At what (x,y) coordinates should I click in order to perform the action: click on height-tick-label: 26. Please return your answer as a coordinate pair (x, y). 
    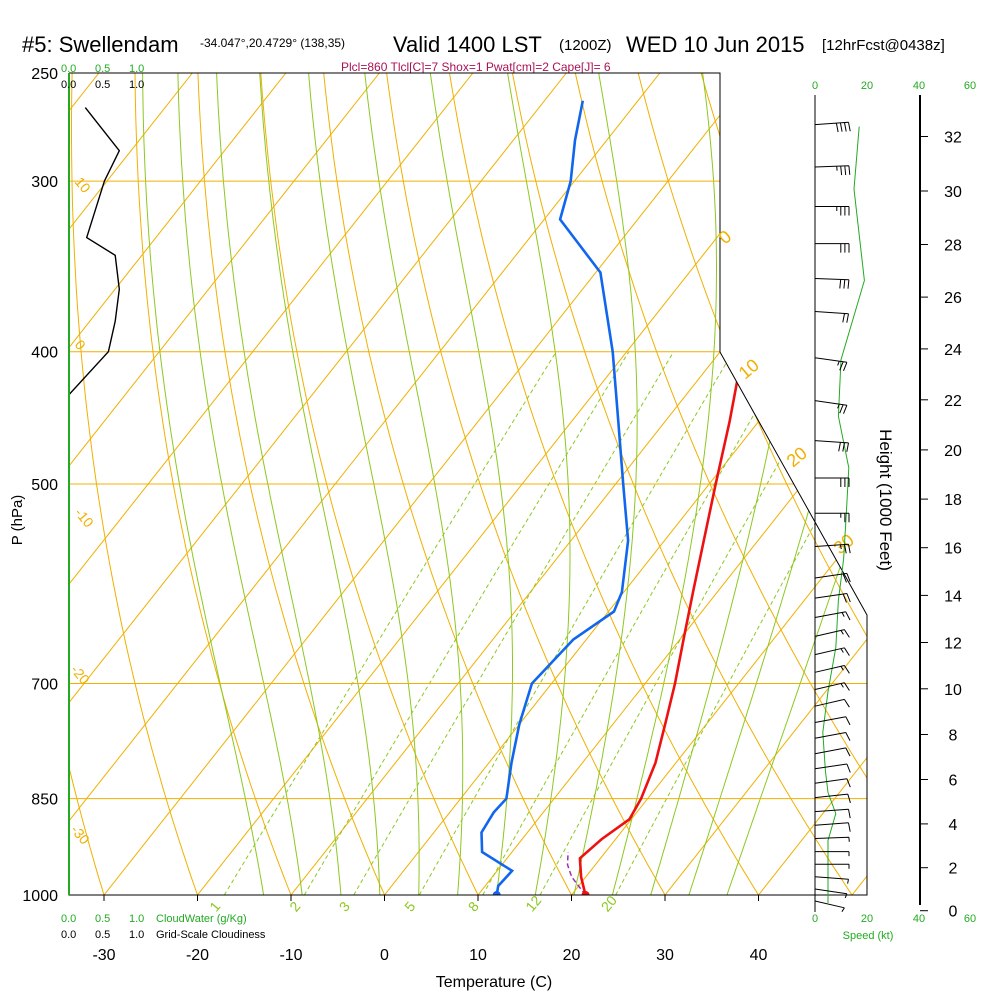
    Looking at the image, I should click on (953, 298).